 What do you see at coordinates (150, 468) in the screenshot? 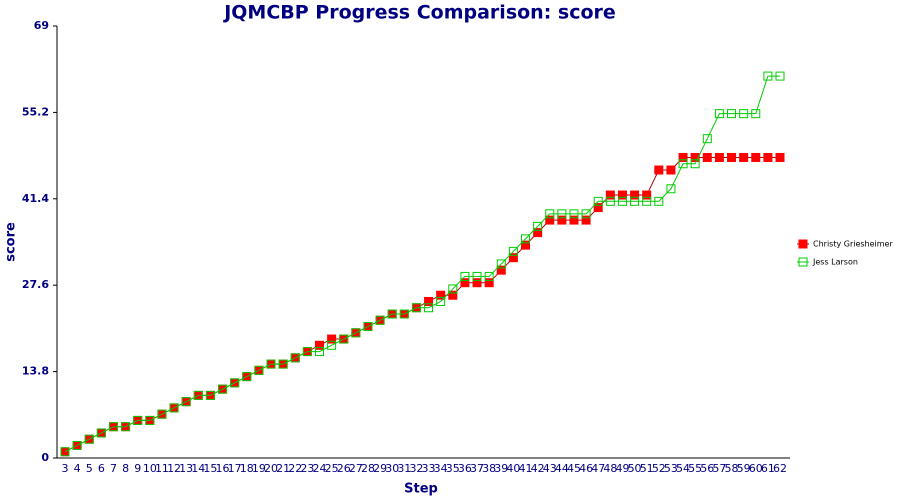
I see `x-tick-label: 10` at bounding box center [150, 468].